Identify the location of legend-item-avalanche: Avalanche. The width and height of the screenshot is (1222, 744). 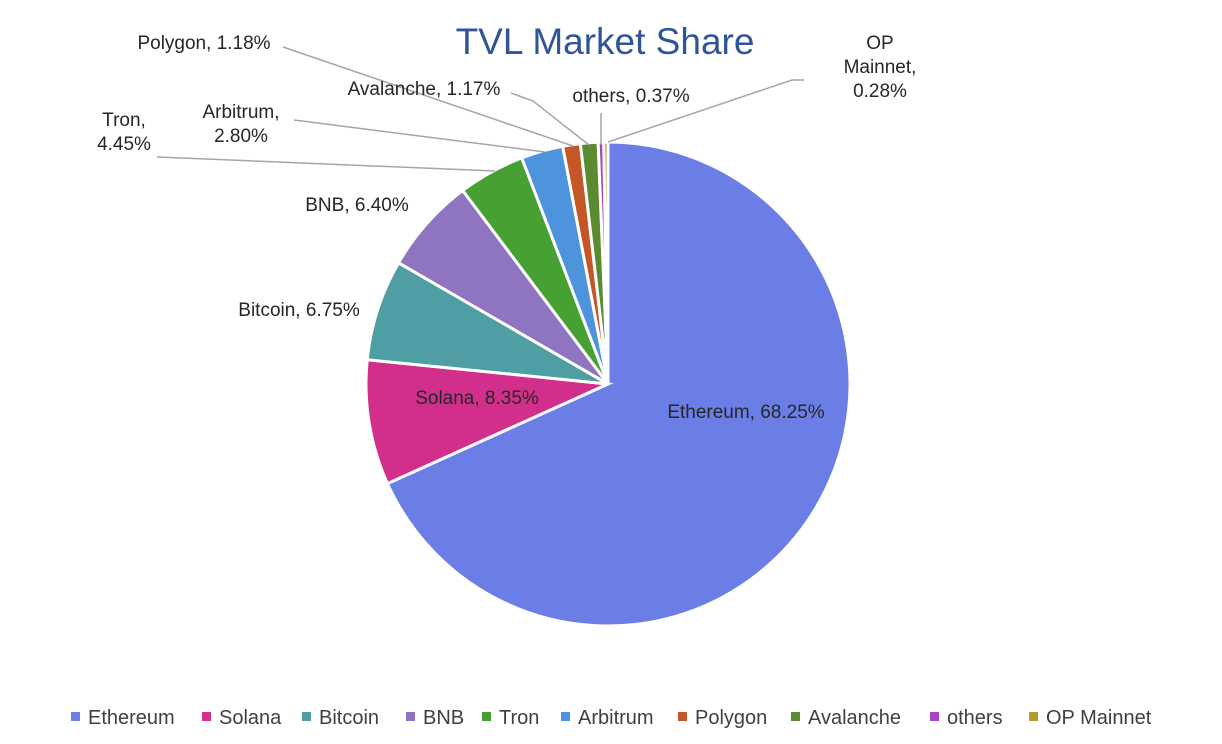
(846, 718).